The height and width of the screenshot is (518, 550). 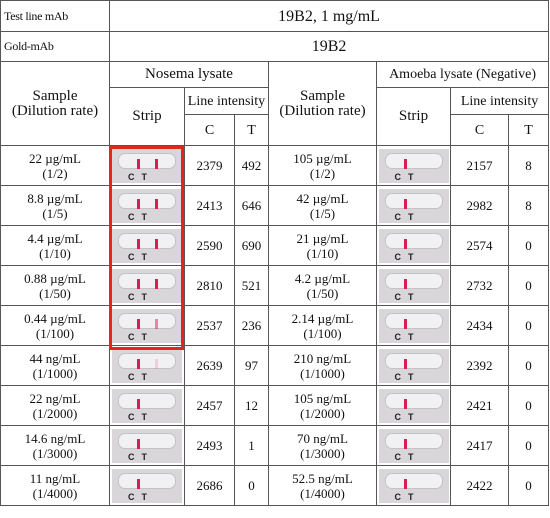 What do you see at coordinates (251, 130) in the screenshot?
I see `t-header-nosema: T` at bounding box center [251, 130].